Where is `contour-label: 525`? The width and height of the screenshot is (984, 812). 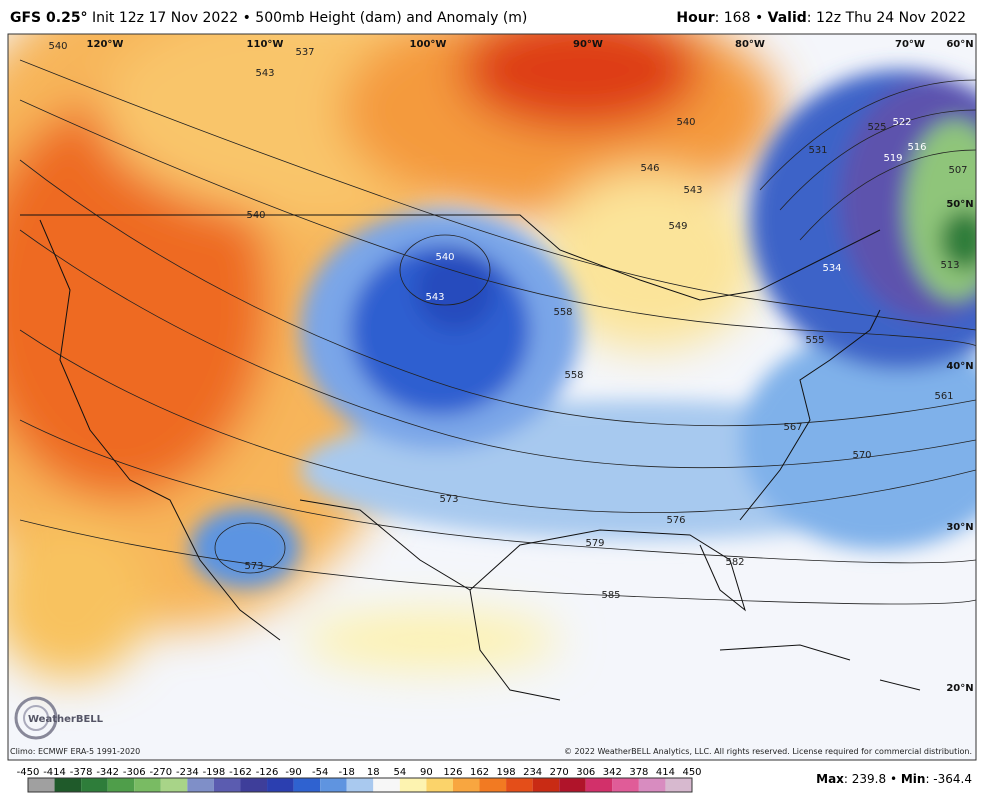
contour-label: 525 is located at coordinates (876, 127).